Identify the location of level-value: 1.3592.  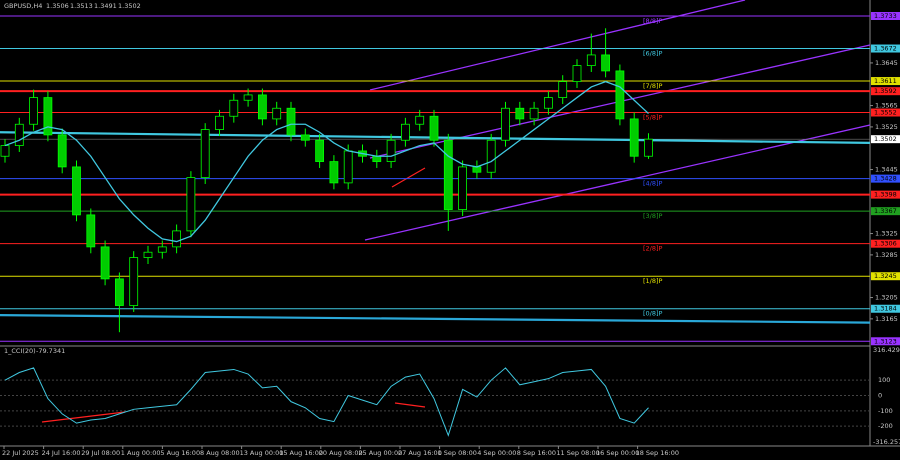
(885, 91).